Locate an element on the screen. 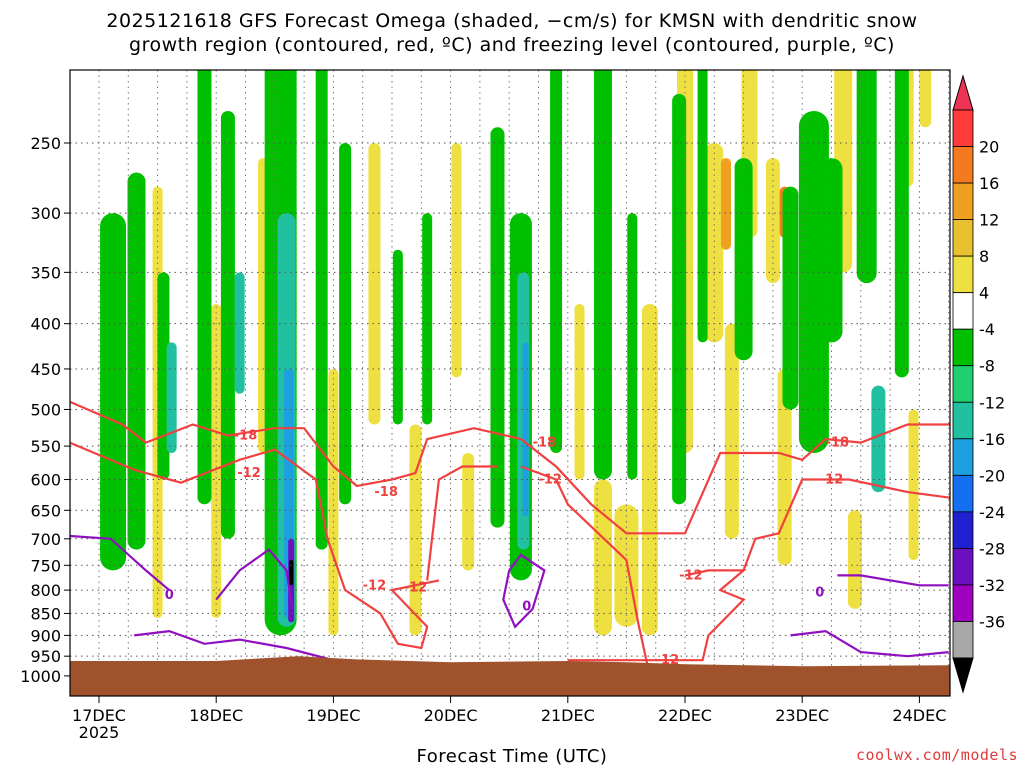 Image resolution: width=1024 pixels, height=768 pixels. colorbar-tick-label: 12 is located at coordinates (989, 220).